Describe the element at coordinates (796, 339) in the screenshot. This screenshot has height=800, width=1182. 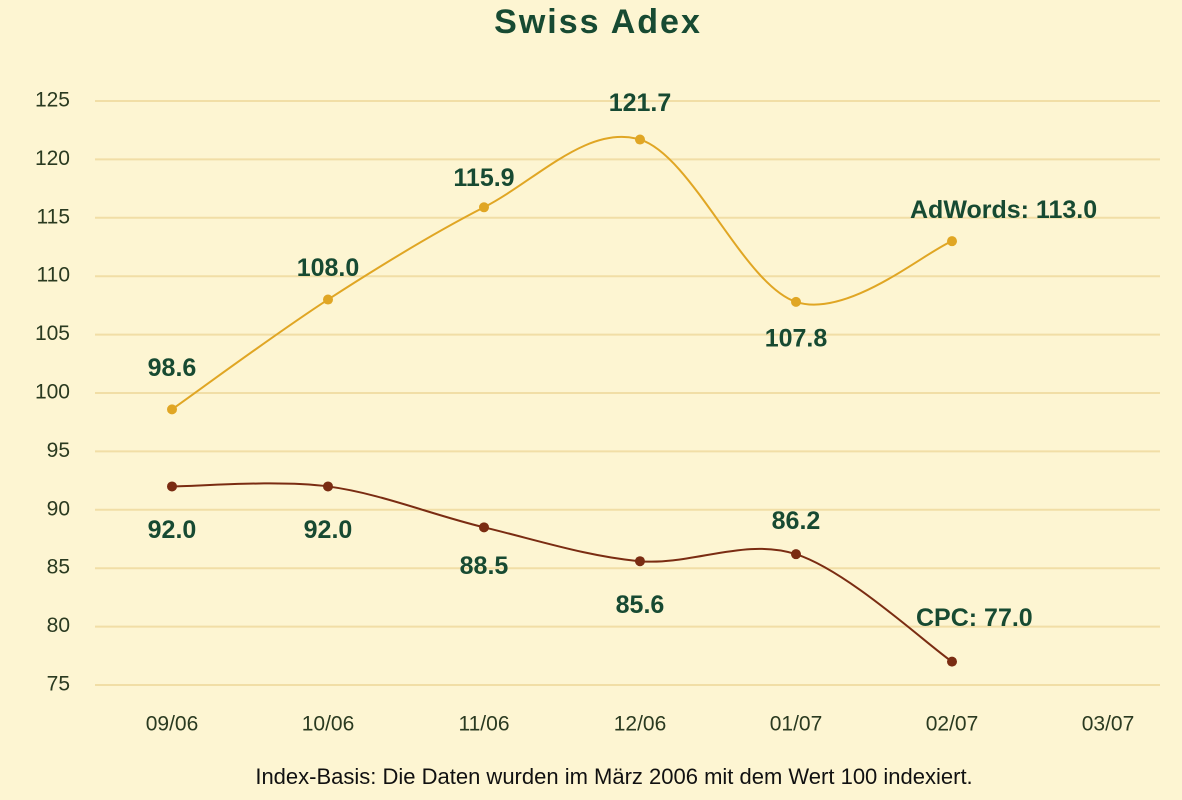
I see `data-label: 107.8` at that location.